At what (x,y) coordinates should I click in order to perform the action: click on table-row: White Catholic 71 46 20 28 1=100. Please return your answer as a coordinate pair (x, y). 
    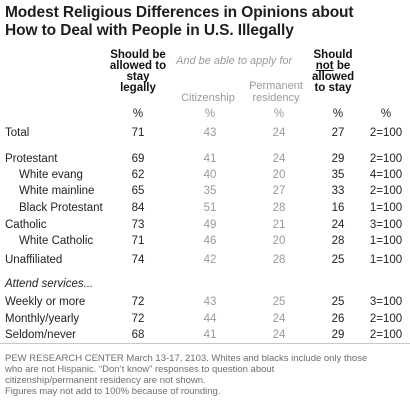
    Looking at the image, I should click on (205, 241).